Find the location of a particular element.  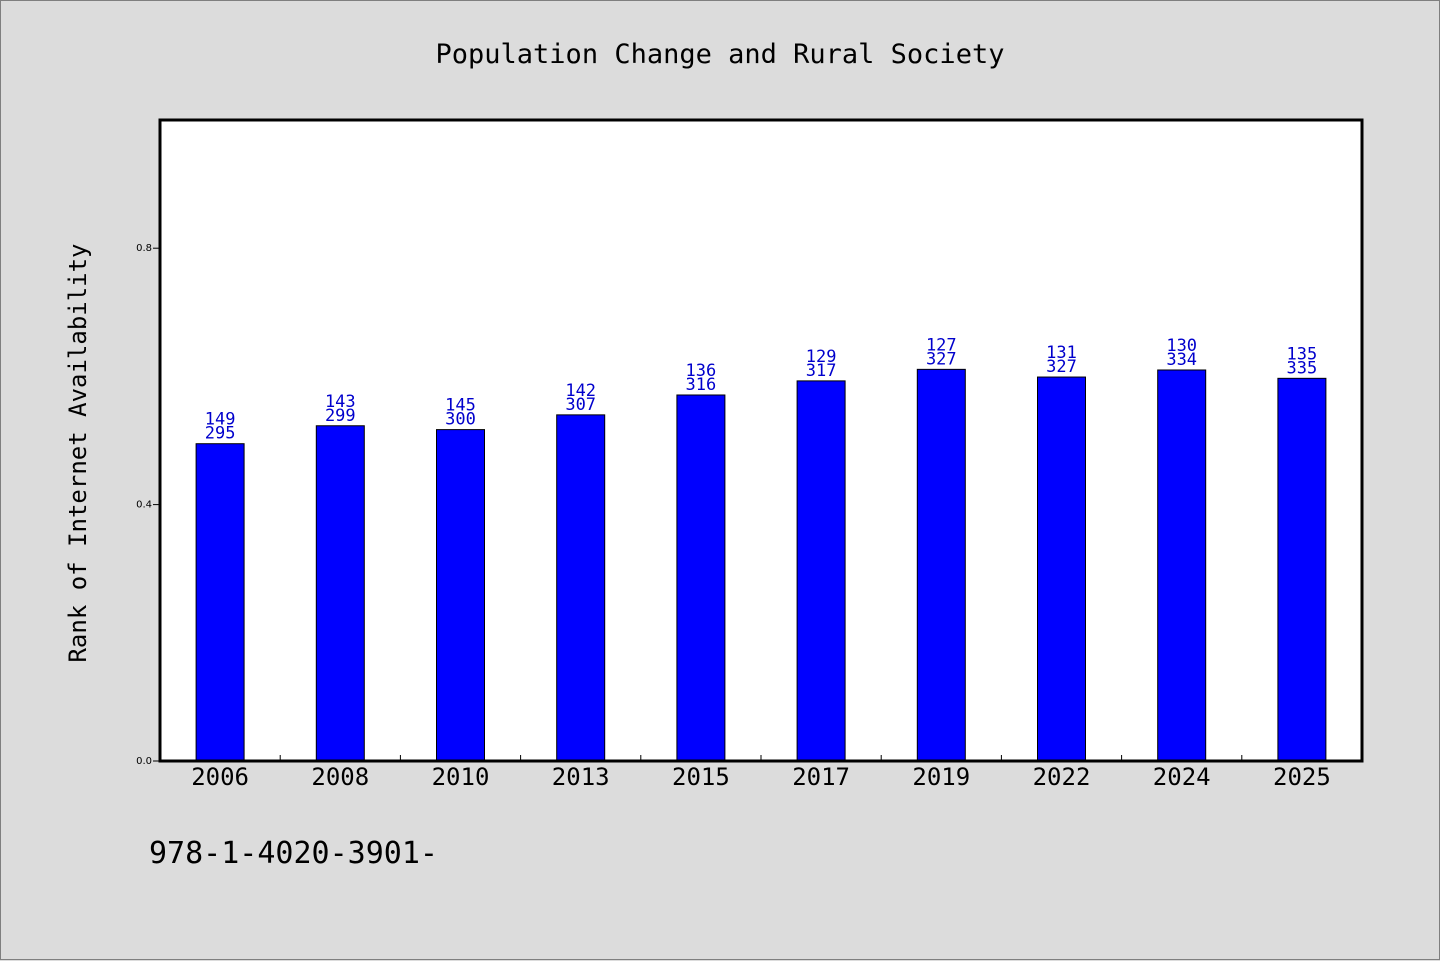

x-tick-label: 2022 is located at coordinates (1062, 777).